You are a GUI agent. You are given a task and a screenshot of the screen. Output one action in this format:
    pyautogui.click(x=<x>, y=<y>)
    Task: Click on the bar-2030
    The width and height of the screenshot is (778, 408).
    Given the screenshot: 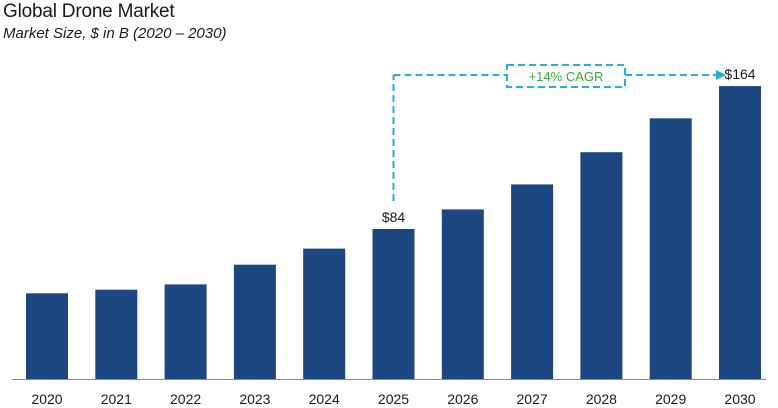 What is the action you would take?
    pyautogui.click(x=740, y=232)
    